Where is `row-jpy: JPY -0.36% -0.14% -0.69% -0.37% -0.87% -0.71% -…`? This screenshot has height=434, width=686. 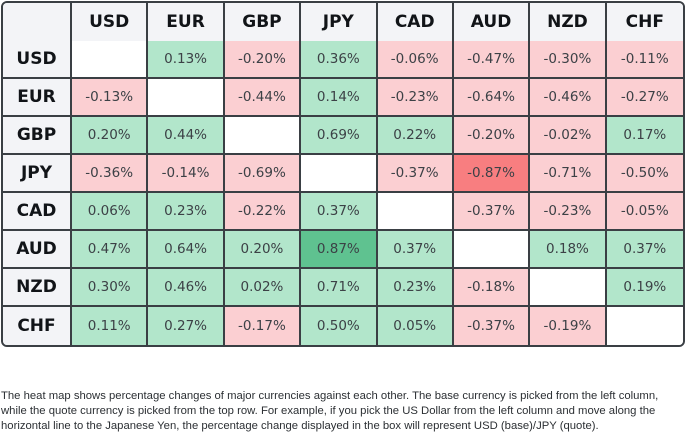 row-jpy: JPY -0.36% -0.14% -0.69% -0.37% -0.87% -0.71% -… is located at coordinates (343, 174).